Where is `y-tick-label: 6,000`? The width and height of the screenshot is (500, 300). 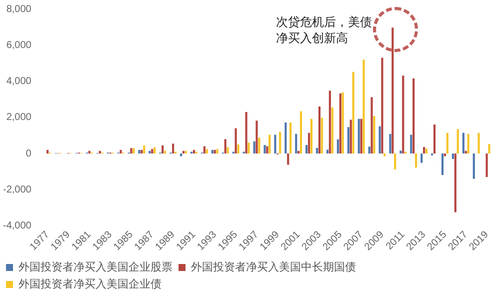 y-tick-label: 6,000 is located at coordinates (19, 45).